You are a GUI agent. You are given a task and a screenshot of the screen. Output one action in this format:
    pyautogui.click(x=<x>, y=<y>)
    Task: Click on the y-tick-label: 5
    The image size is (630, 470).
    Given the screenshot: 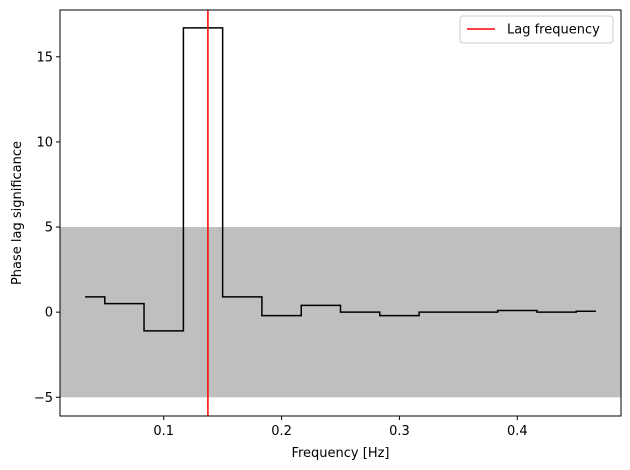 What is the action you would take?
    pyautogui.click(x=49, y=228)
    